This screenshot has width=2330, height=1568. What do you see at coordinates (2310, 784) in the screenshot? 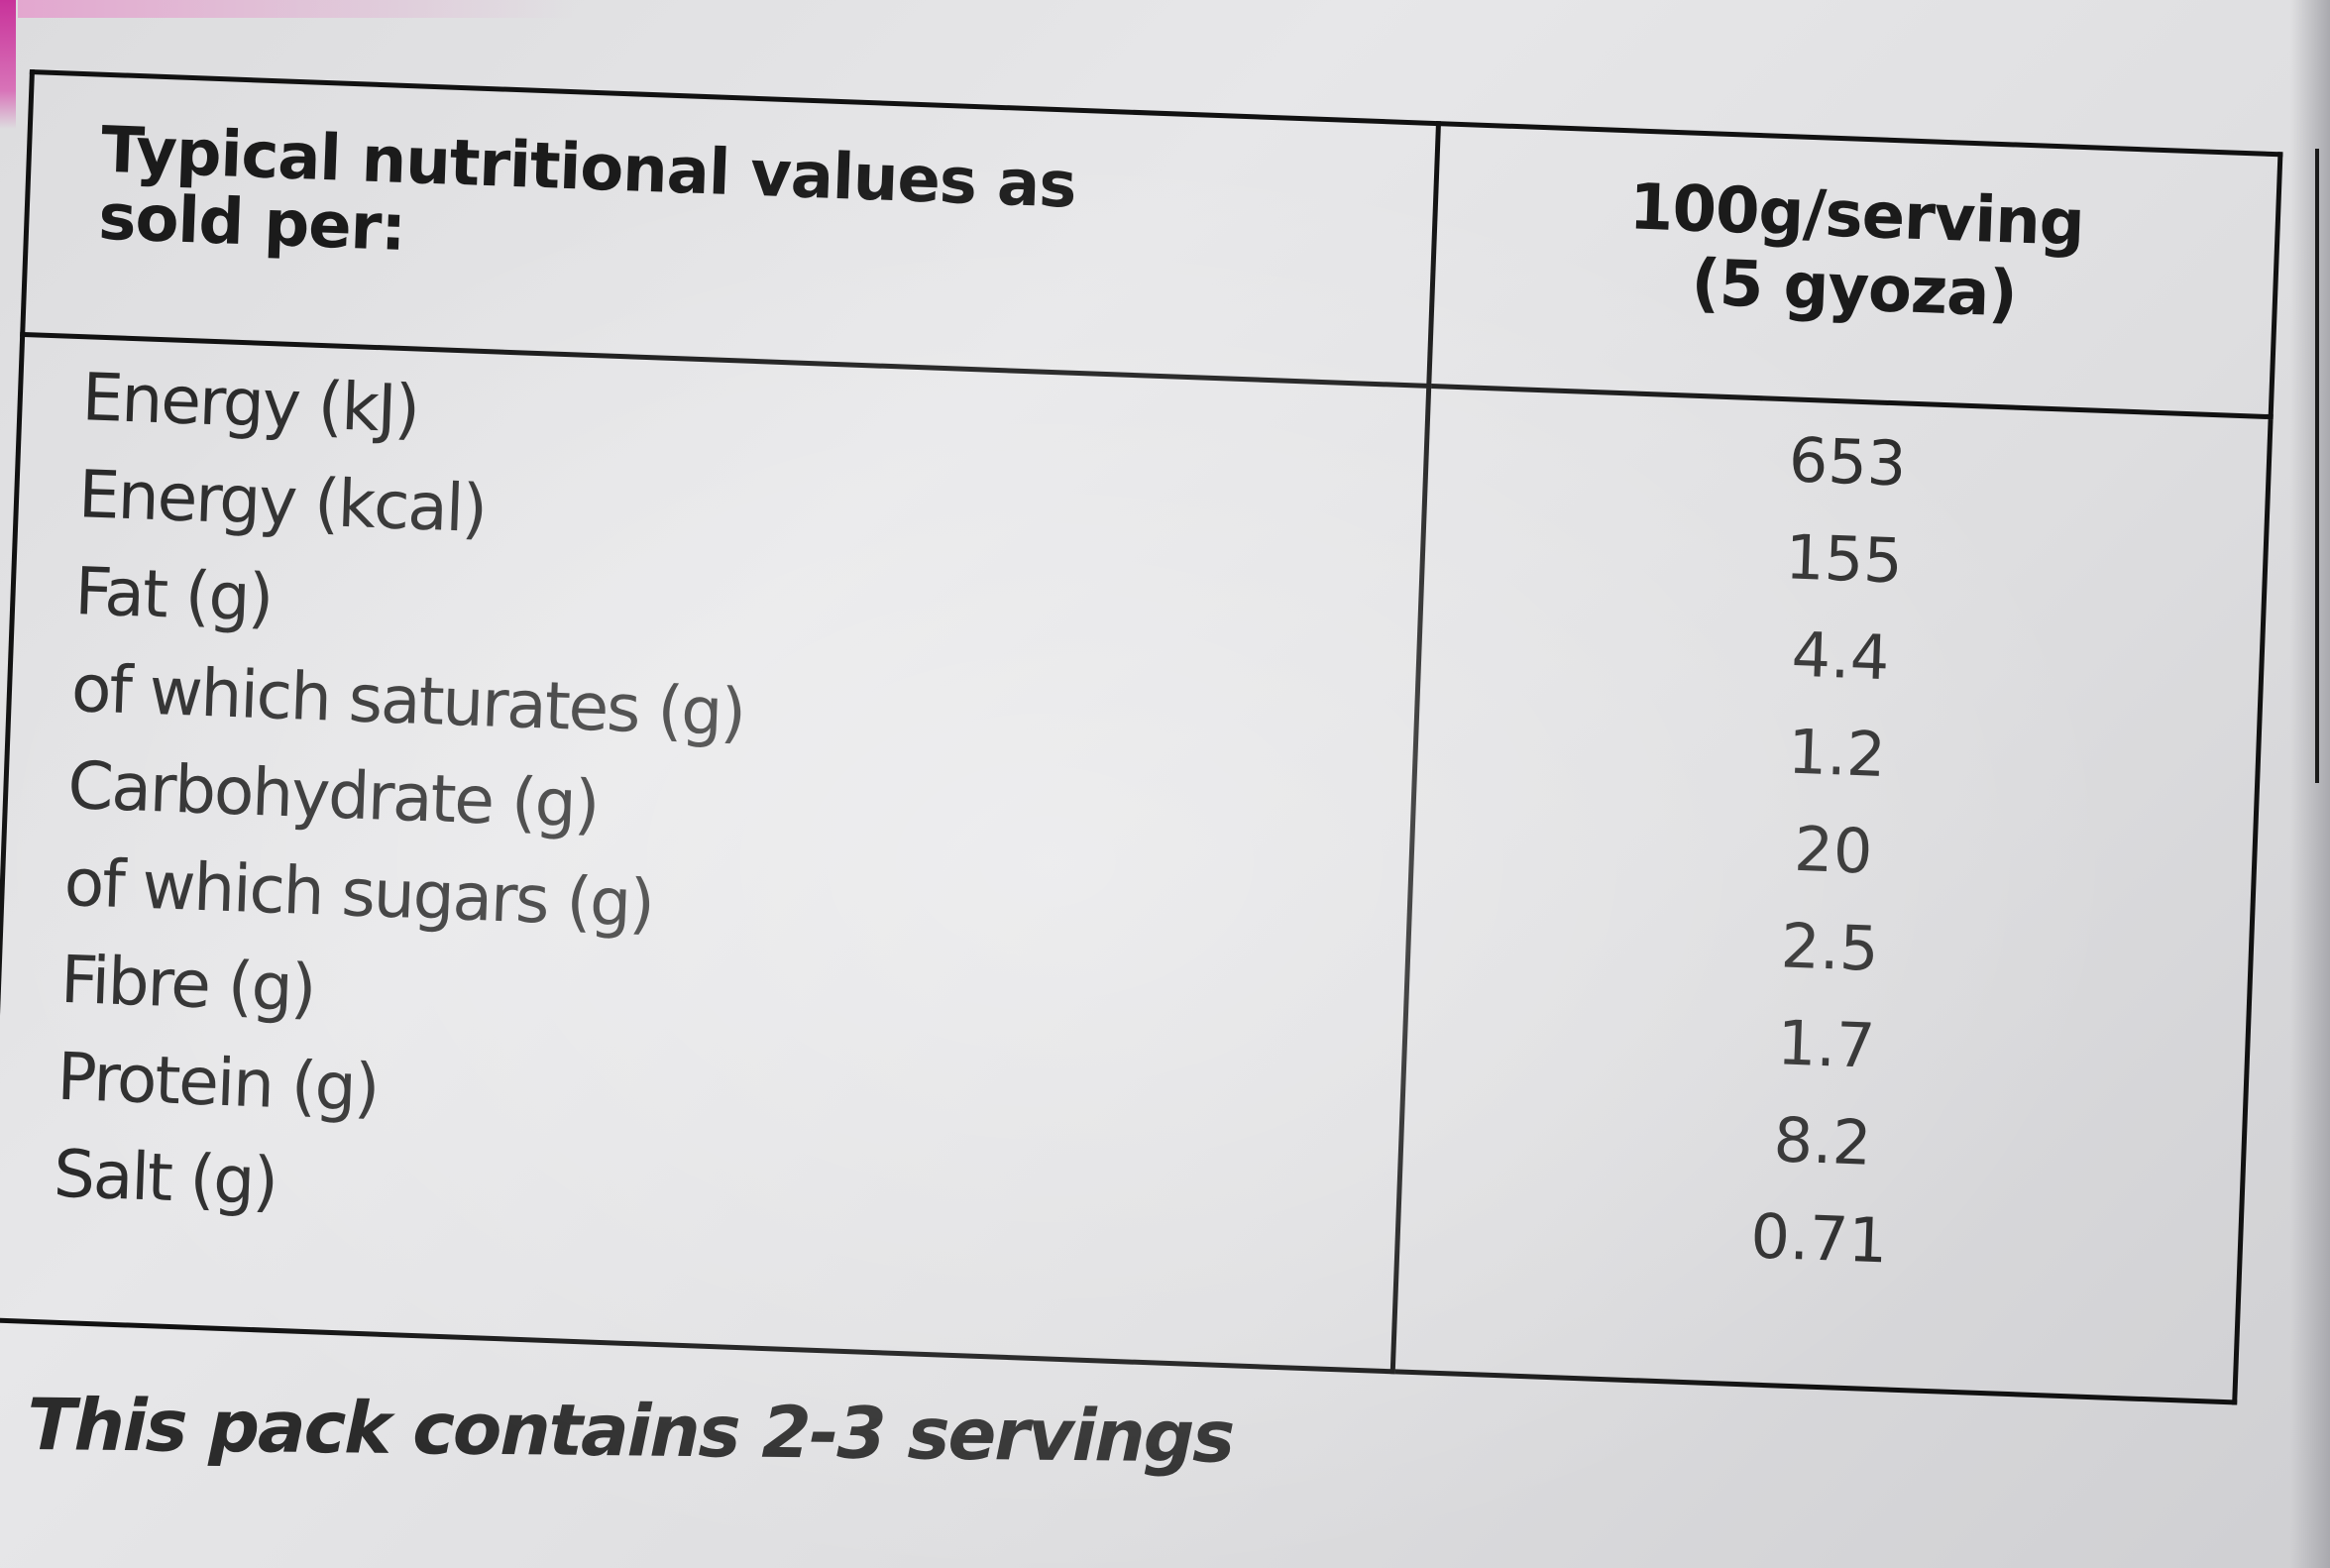
I see `packaging-fold-shadow` at bounding box center [2310, 784].